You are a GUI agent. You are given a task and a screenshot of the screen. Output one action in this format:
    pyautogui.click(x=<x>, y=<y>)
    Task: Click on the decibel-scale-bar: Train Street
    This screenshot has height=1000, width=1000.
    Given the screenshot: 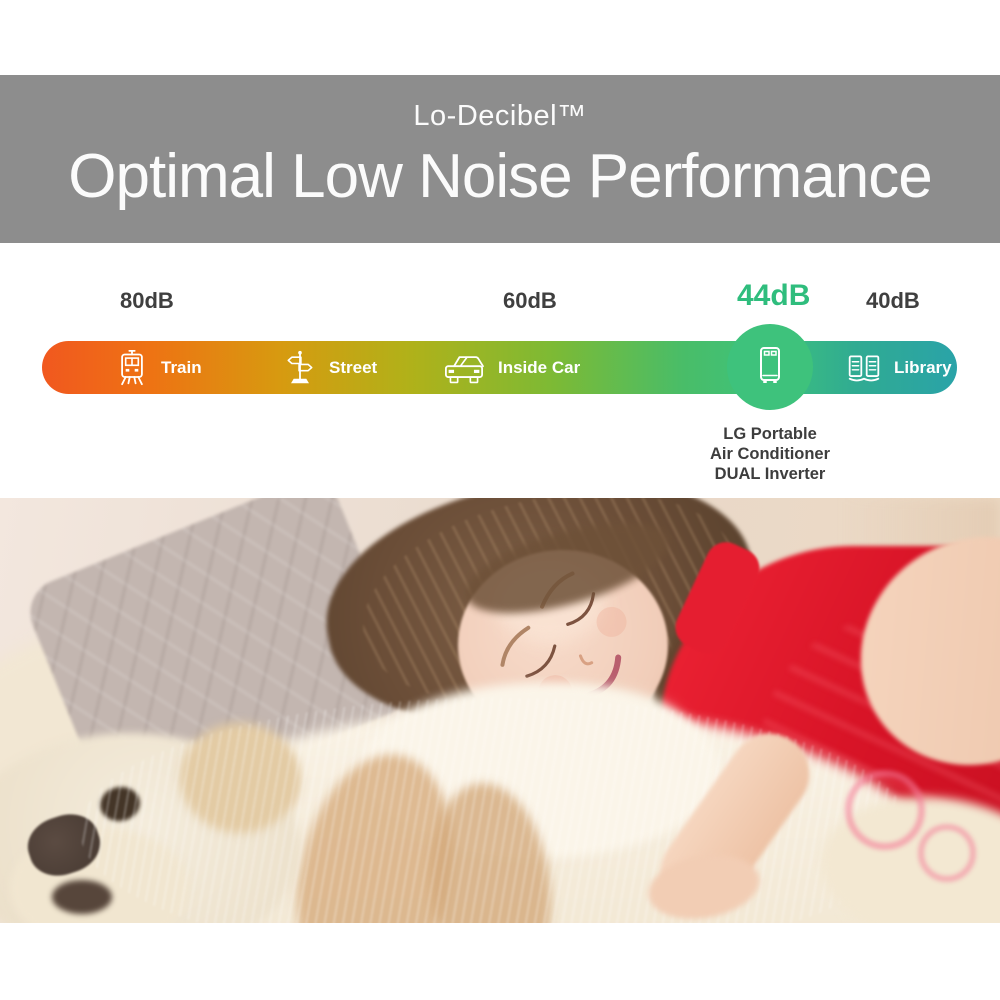 What is the action you would take?
    pyautogui.click(x=499, y=367)
    